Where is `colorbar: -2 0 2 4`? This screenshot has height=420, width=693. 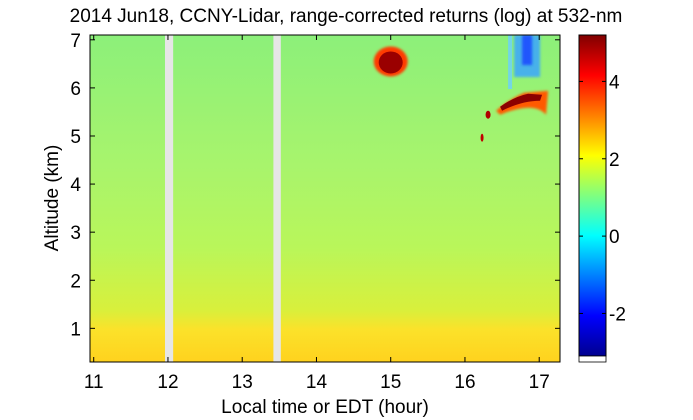
colorbar: -2 0 2 4 is located at coordinates (602, 198).